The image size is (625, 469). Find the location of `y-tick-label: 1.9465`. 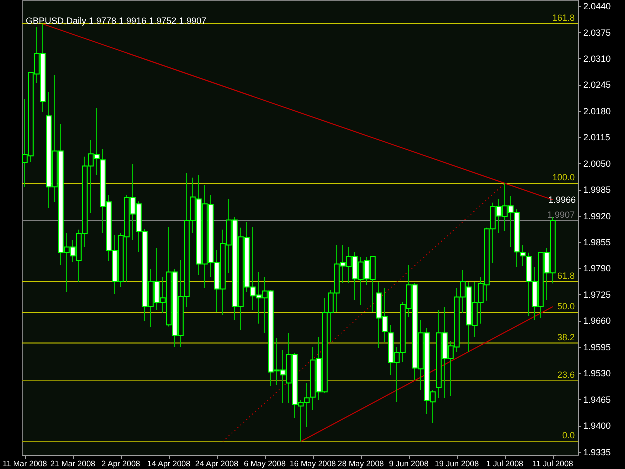

y-tick-label: 1.9465 is located at coordinates (598, 399).